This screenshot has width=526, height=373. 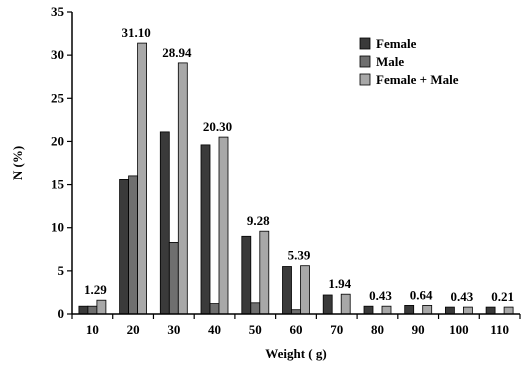 I want to click on x-tick-label: 90, so click(x=418, y=329).